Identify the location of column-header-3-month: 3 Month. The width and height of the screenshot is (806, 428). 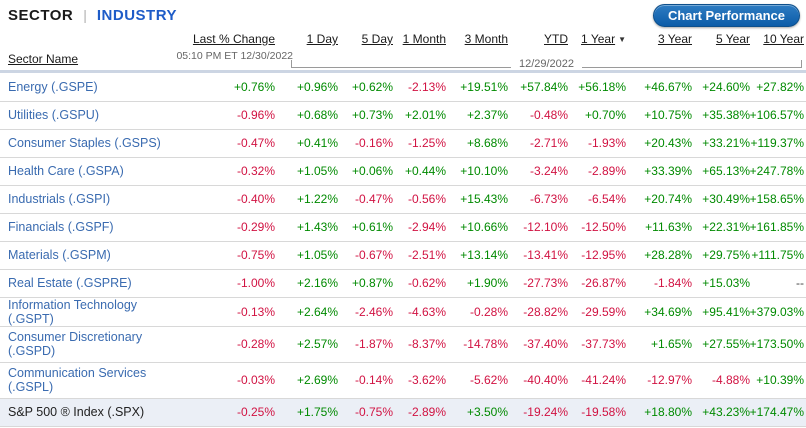
(479, 39).